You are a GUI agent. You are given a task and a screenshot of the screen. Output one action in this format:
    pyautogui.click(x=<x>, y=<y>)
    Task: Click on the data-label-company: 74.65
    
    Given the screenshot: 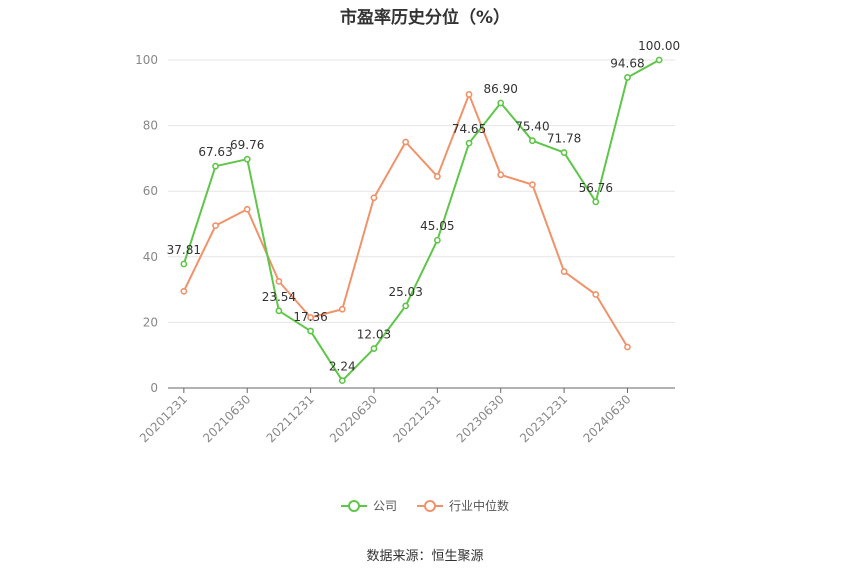 What is the action you would take?
    pyautogui.click(x=469, y=129)
    